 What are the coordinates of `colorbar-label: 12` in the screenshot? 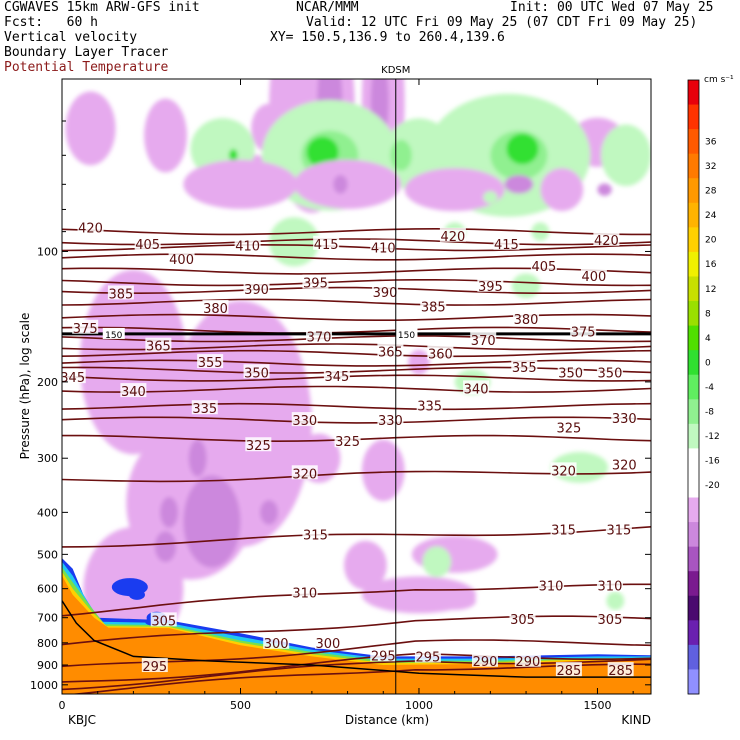 It's located at (710, 290).